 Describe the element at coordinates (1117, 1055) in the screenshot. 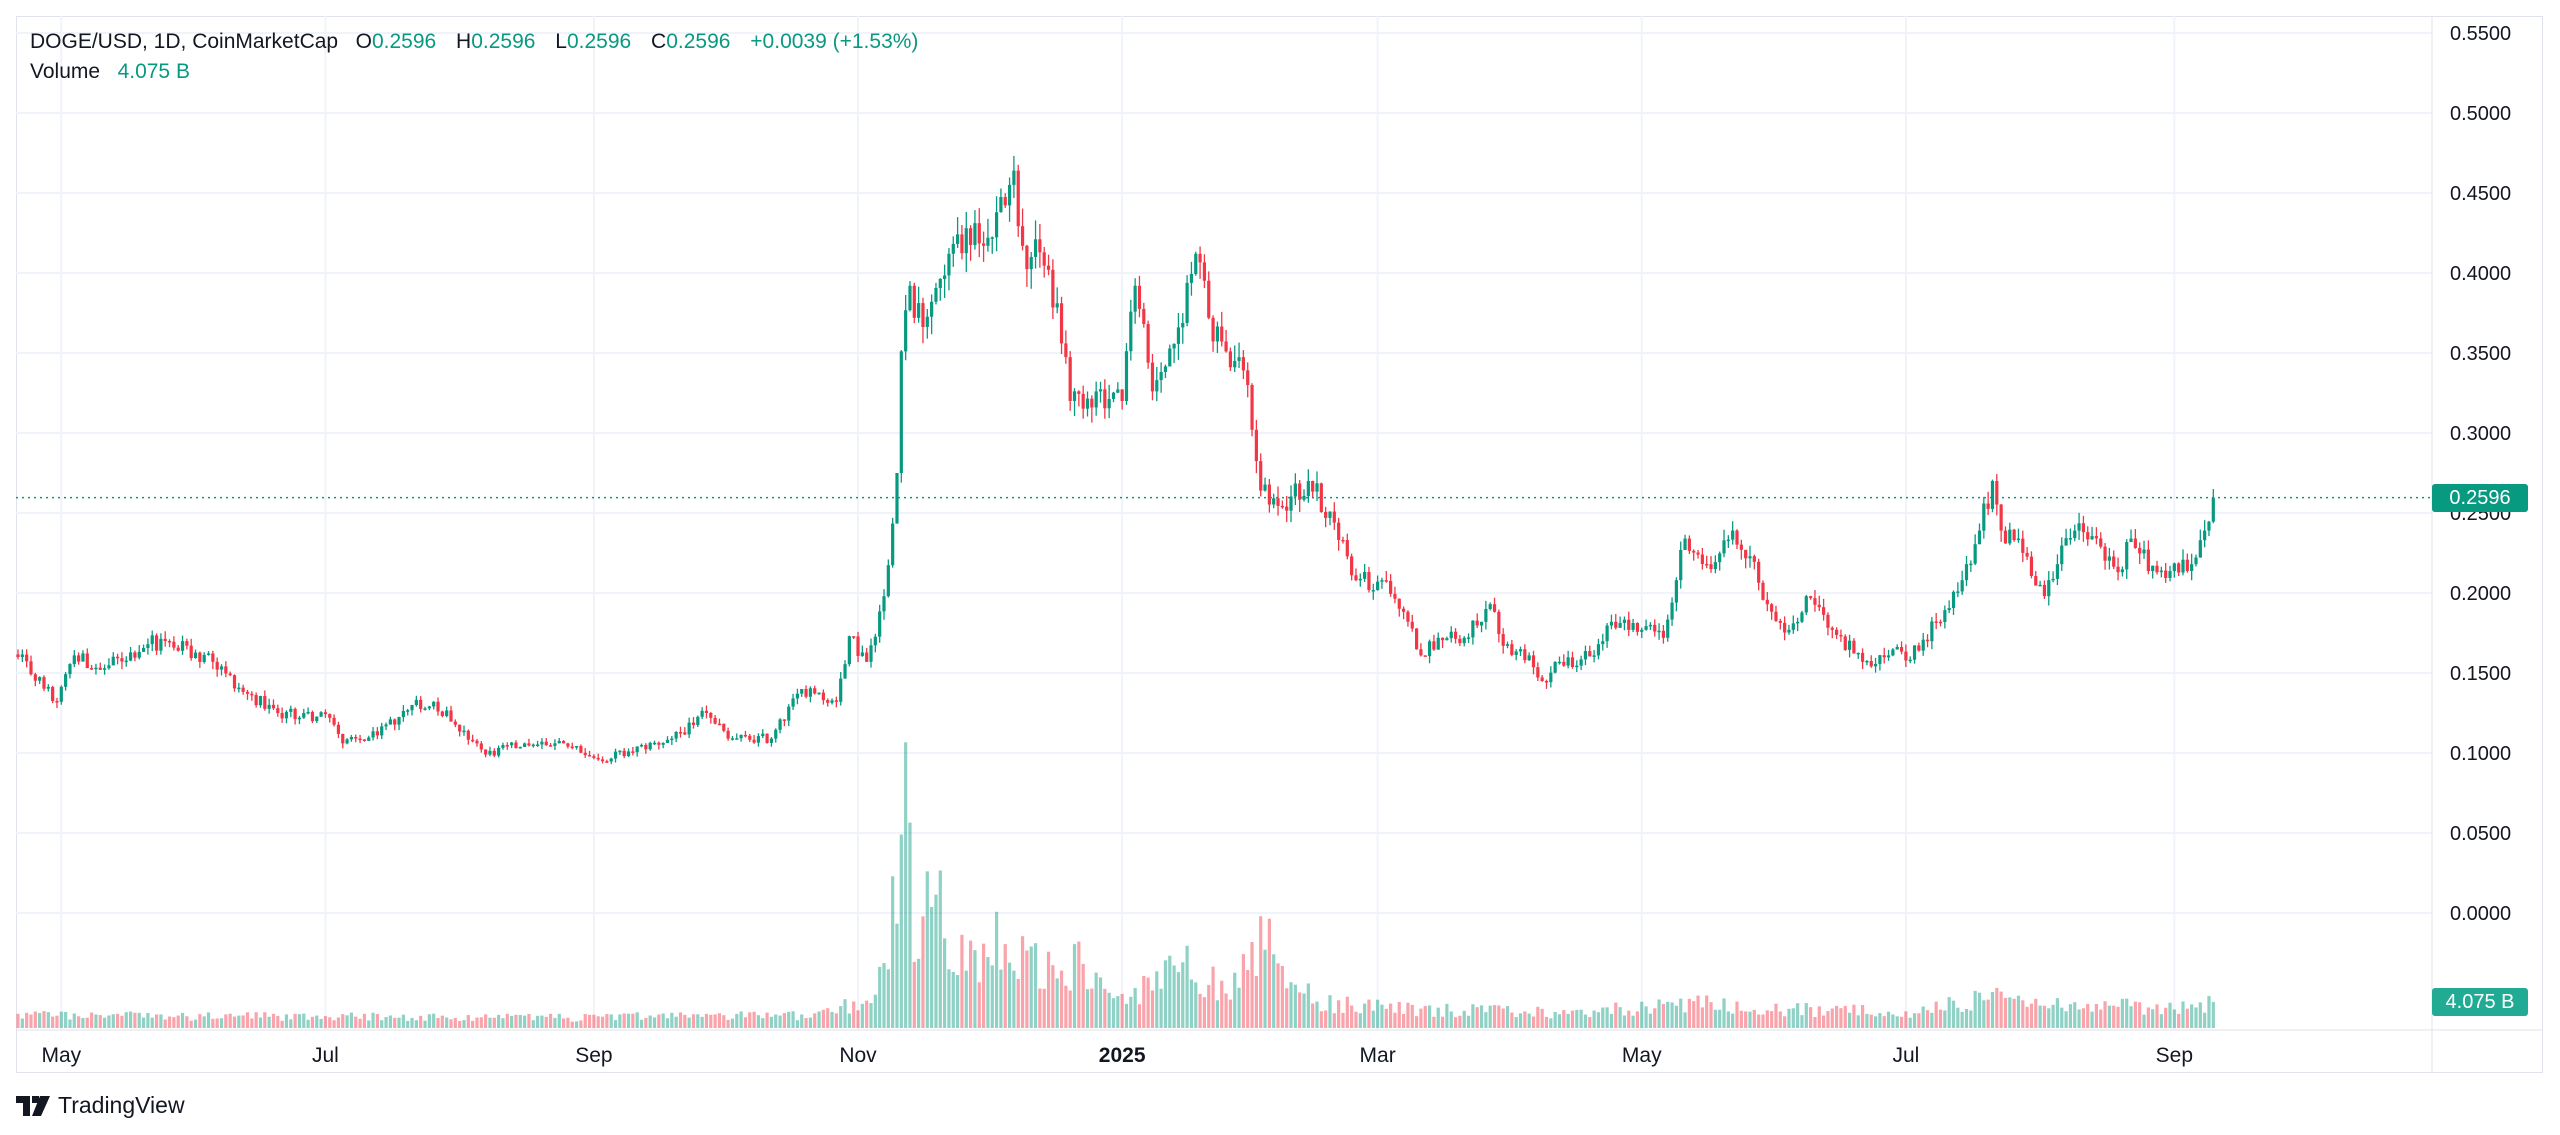

I see `time-axis: May Jul Sep Nov 2025 Mar May Jul Sep` at that location.